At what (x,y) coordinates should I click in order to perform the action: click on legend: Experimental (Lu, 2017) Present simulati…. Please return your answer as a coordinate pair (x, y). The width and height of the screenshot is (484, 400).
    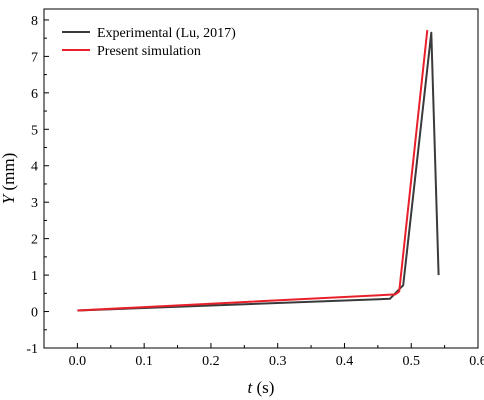
    Looking at the image, I should click on (149, 42).